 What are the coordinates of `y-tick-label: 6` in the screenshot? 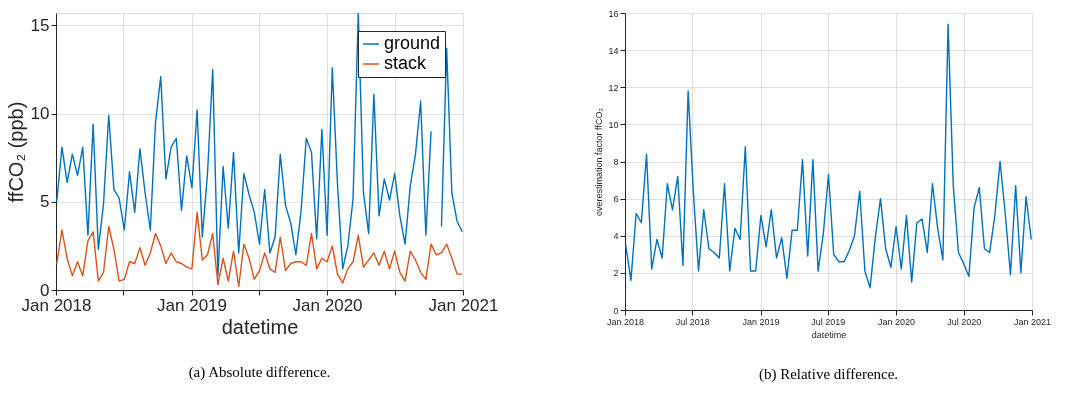 It's located at (616, 199).